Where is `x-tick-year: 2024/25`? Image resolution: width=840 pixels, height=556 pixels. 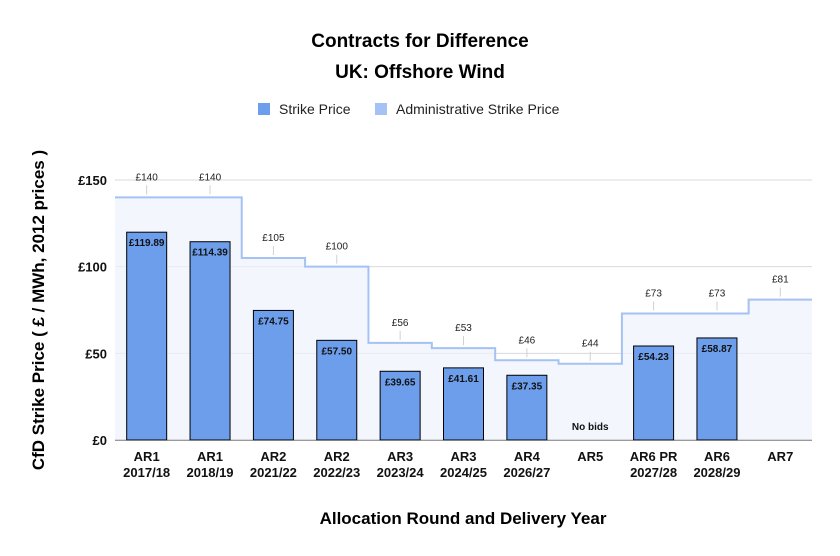 x-tick-year: 2024/25 is located at coordinates (463, 472).